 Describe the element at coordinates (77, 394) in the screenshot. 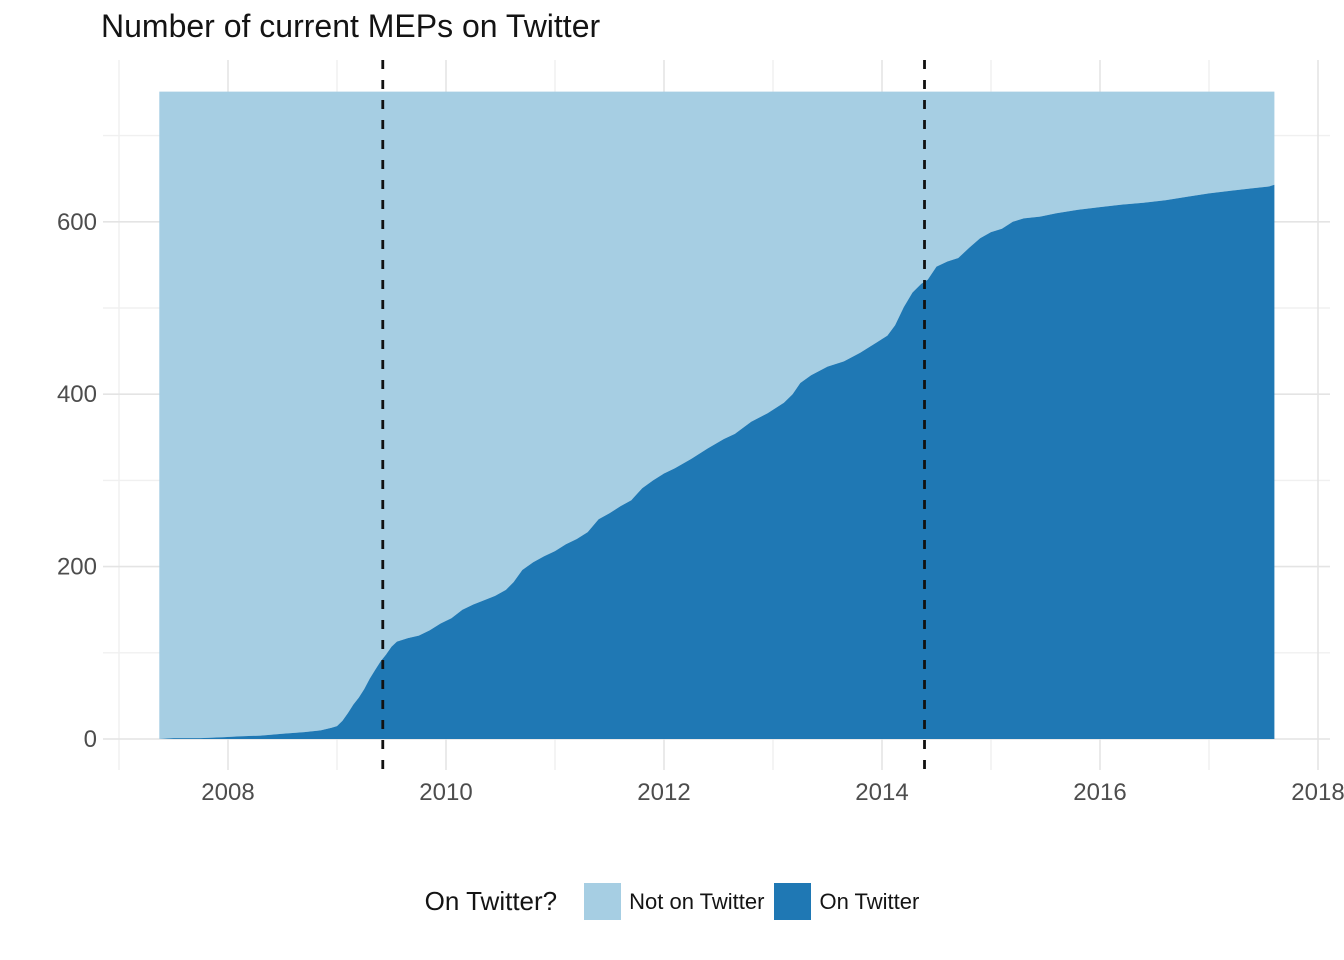

I see `y-tick-label: 400` at that location.